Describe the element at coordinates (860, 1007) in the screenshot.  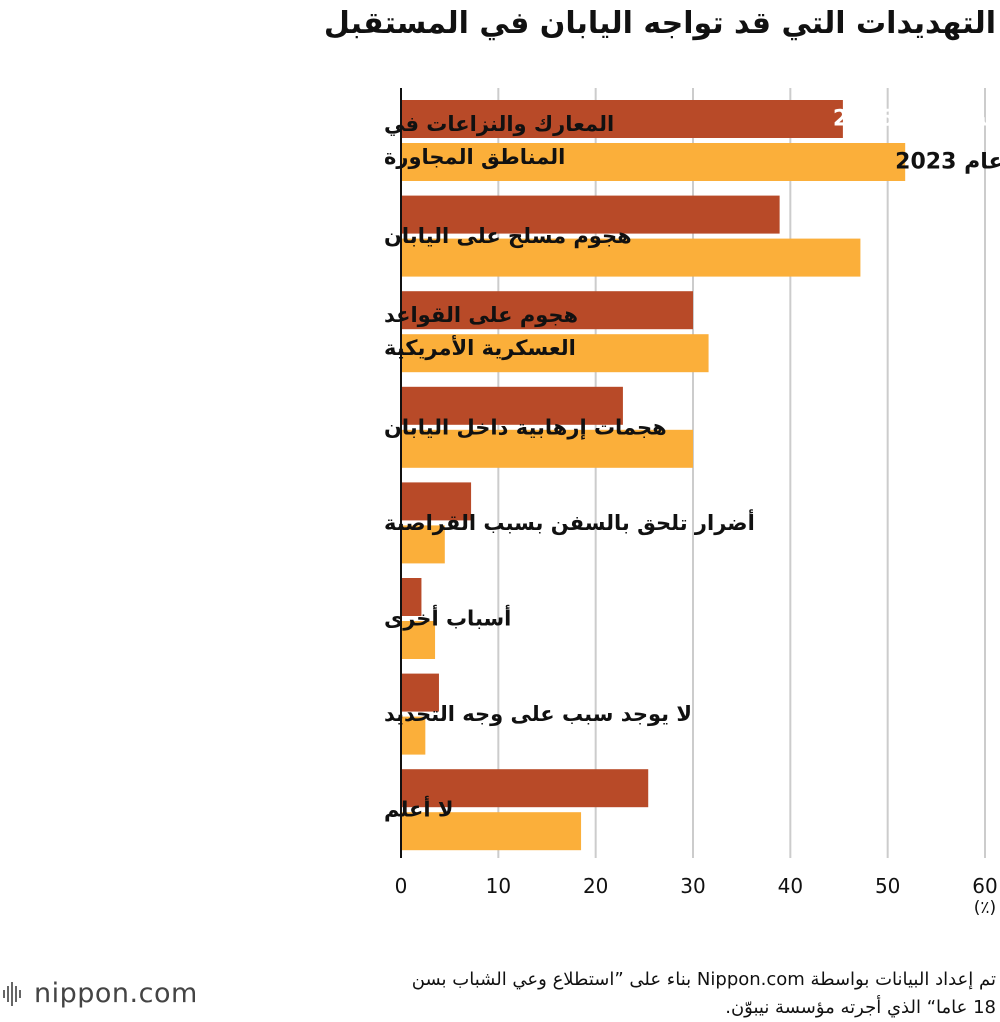
I see `source-line-2: 18 عاما“ الذي أجرته مؤسسة نيبوّن.` at that location.